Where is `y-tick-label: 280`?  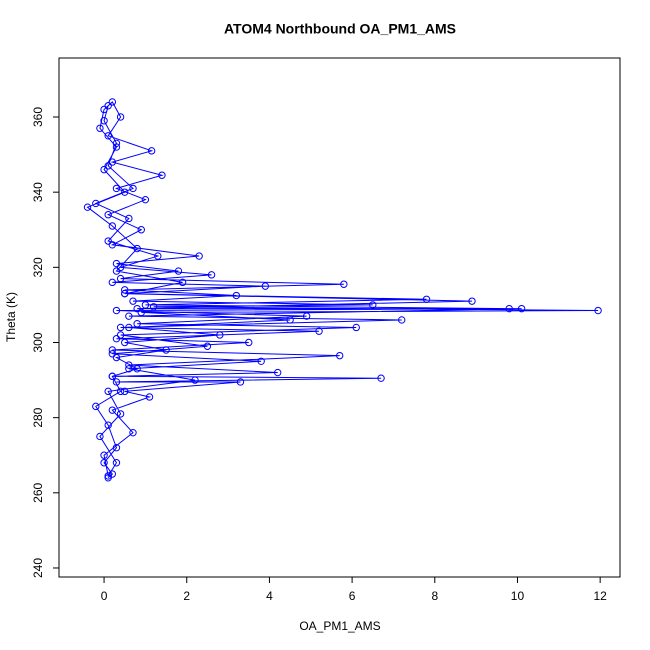
y-tick-label: 280 is located at coordinates (38, 417).